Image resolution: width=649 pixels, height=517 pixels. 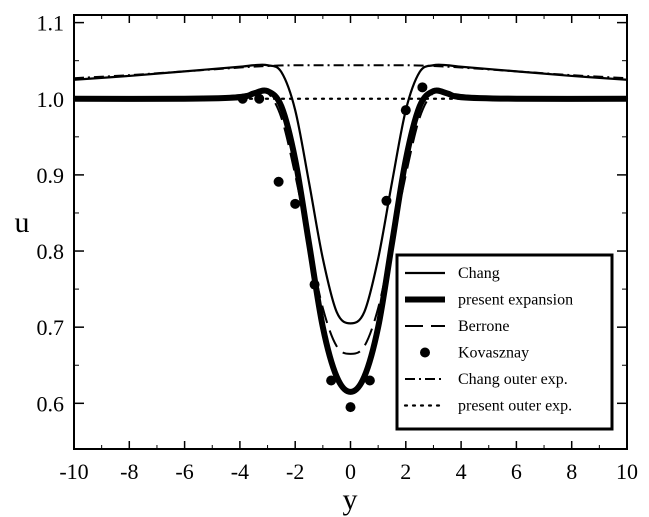 I want to click on x-tick-label: 2, so click(x=405, y=471).